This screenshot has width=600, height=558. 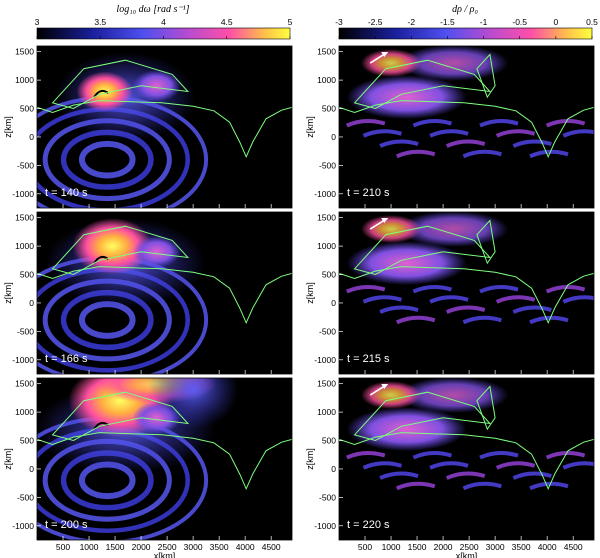 What do you see at coordinates (466, 127) in the screenshot?
I see `panel-frame` at bounding box center [466, 127].